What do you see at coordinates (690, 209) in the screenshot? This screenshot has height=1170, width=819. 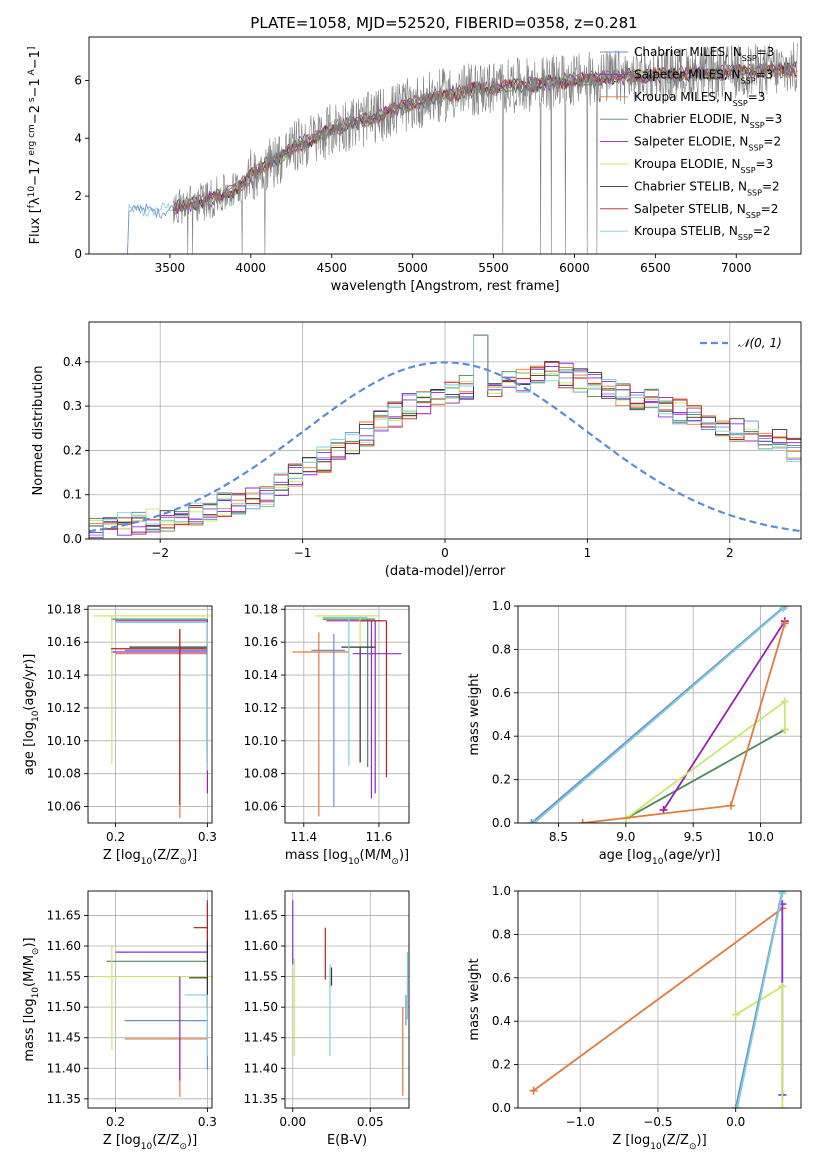 I see `legend-label-part: Salpeter STELIB, N` at bounding box center [690, 209].